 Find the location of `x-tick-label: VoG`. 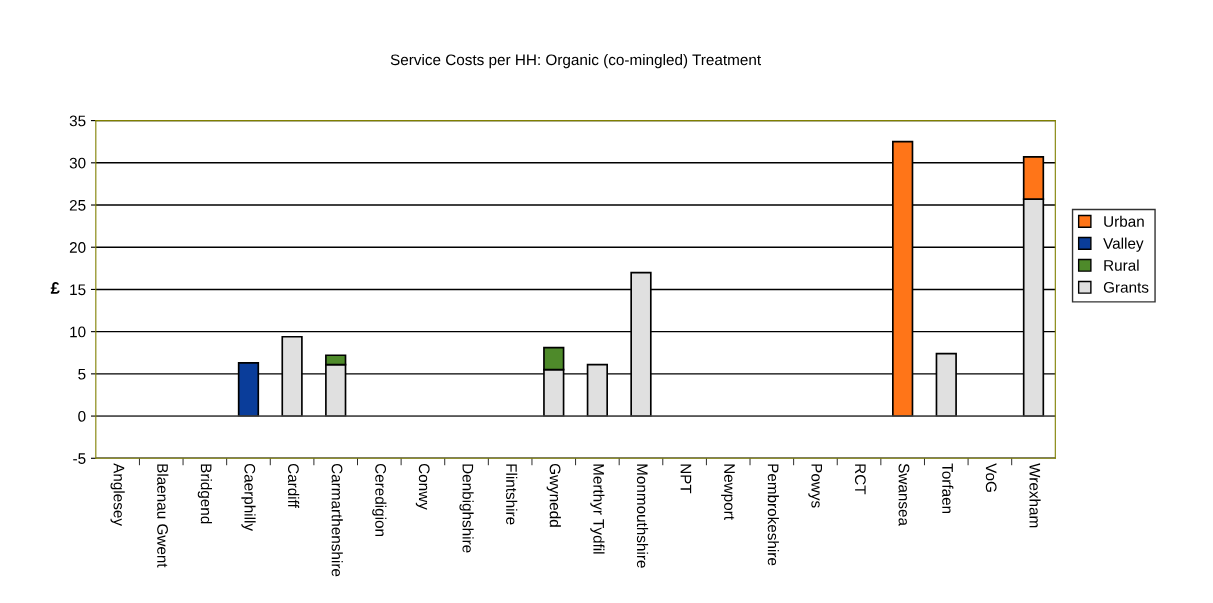

x-tick-label: VoG is located at coordinates (991, 477).